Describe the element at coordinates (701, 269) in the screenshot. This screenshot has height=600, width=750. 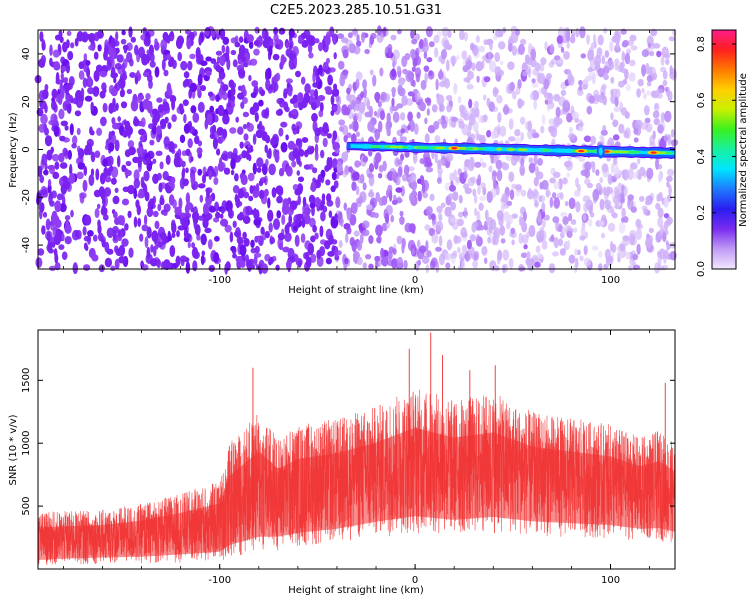
I see `colorbar-tick-label: 0.0` at that location.